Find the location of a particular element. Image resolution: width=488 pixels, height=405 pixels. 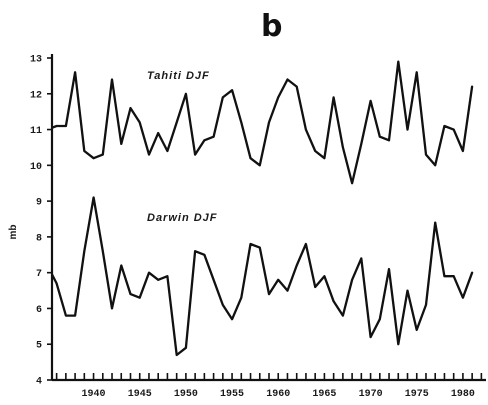

x-tick-label: 1960 is located at coordinates (278, 394).